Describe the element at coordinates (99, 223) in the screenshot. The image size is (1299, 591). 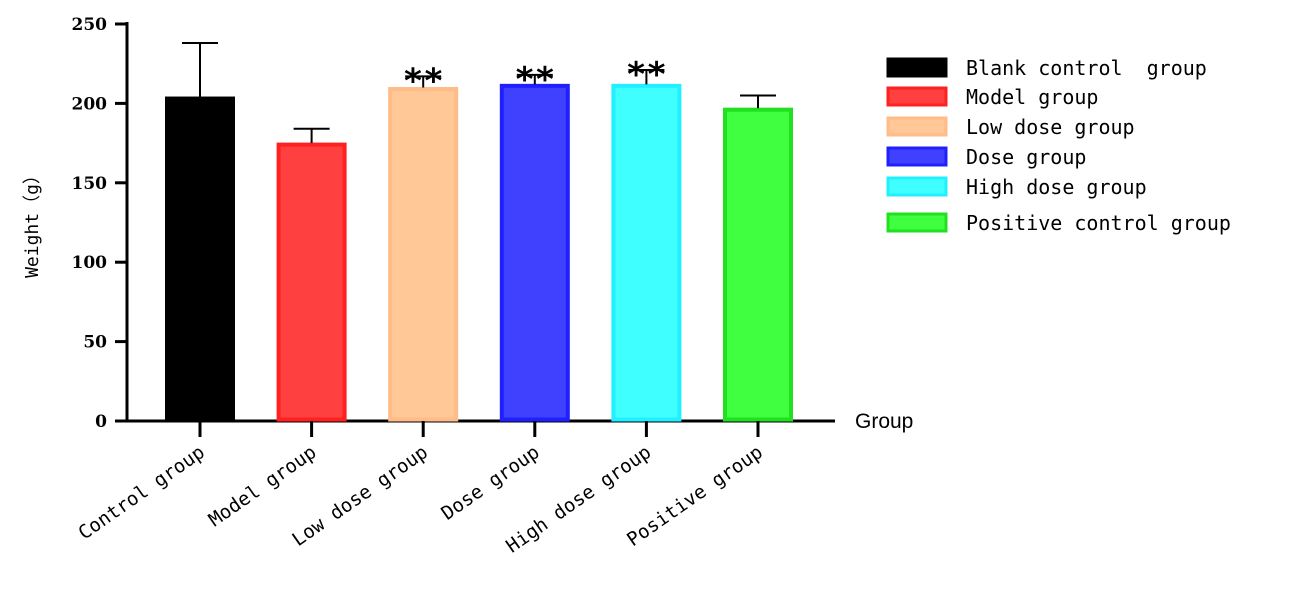
I see `y-ticks: 0 50 100 150 200 250` at that location.